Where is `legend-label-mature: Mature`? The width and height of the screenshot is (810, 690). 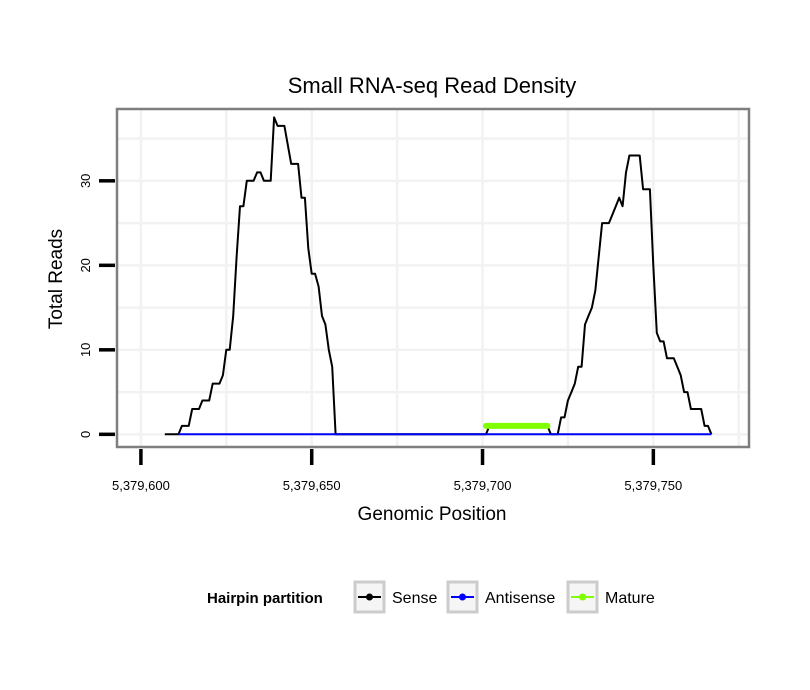 legend-label-mature: Mature is located at coordinates (630, 598).